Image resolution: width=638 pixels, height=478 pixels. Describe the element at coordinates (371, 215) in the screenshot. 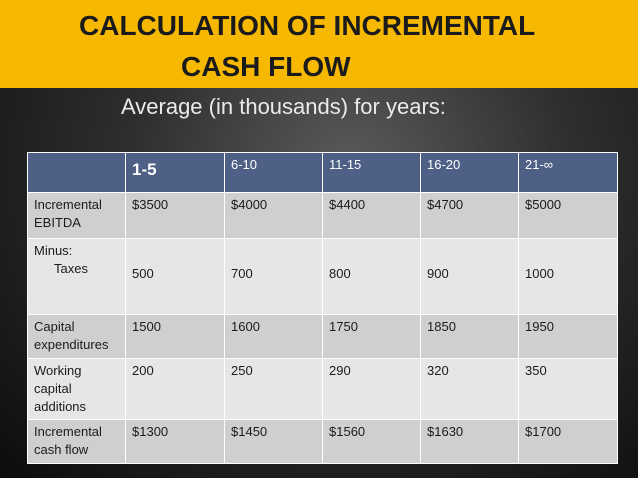

I see `table-cell: $4400` at that location.